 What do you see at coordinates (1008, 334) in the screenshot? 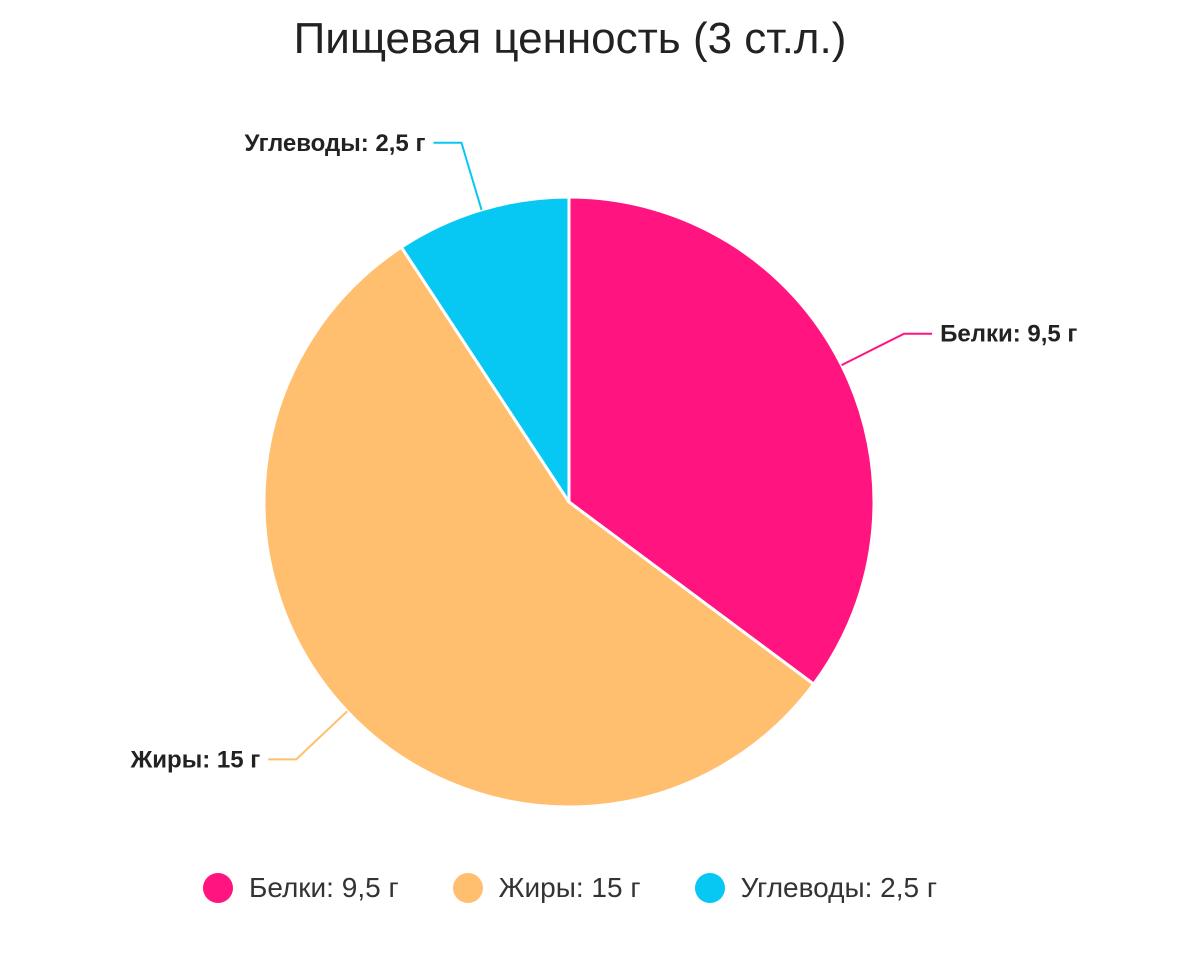
I see `slice-label-belki: Белки: 9,5 г` at bounding box center [1008, 334].